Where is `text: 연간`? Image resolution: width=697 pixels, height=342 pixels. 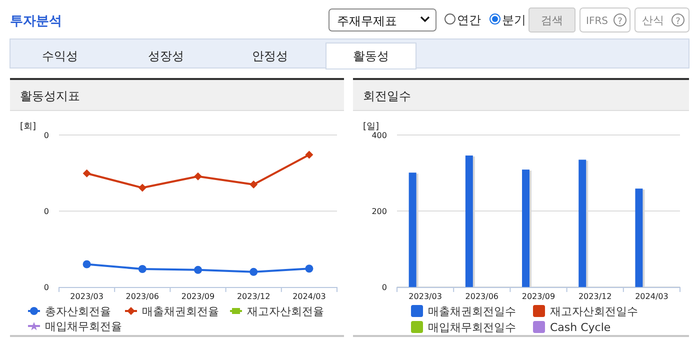 text: 연간 is located at coordinates (469, 20).